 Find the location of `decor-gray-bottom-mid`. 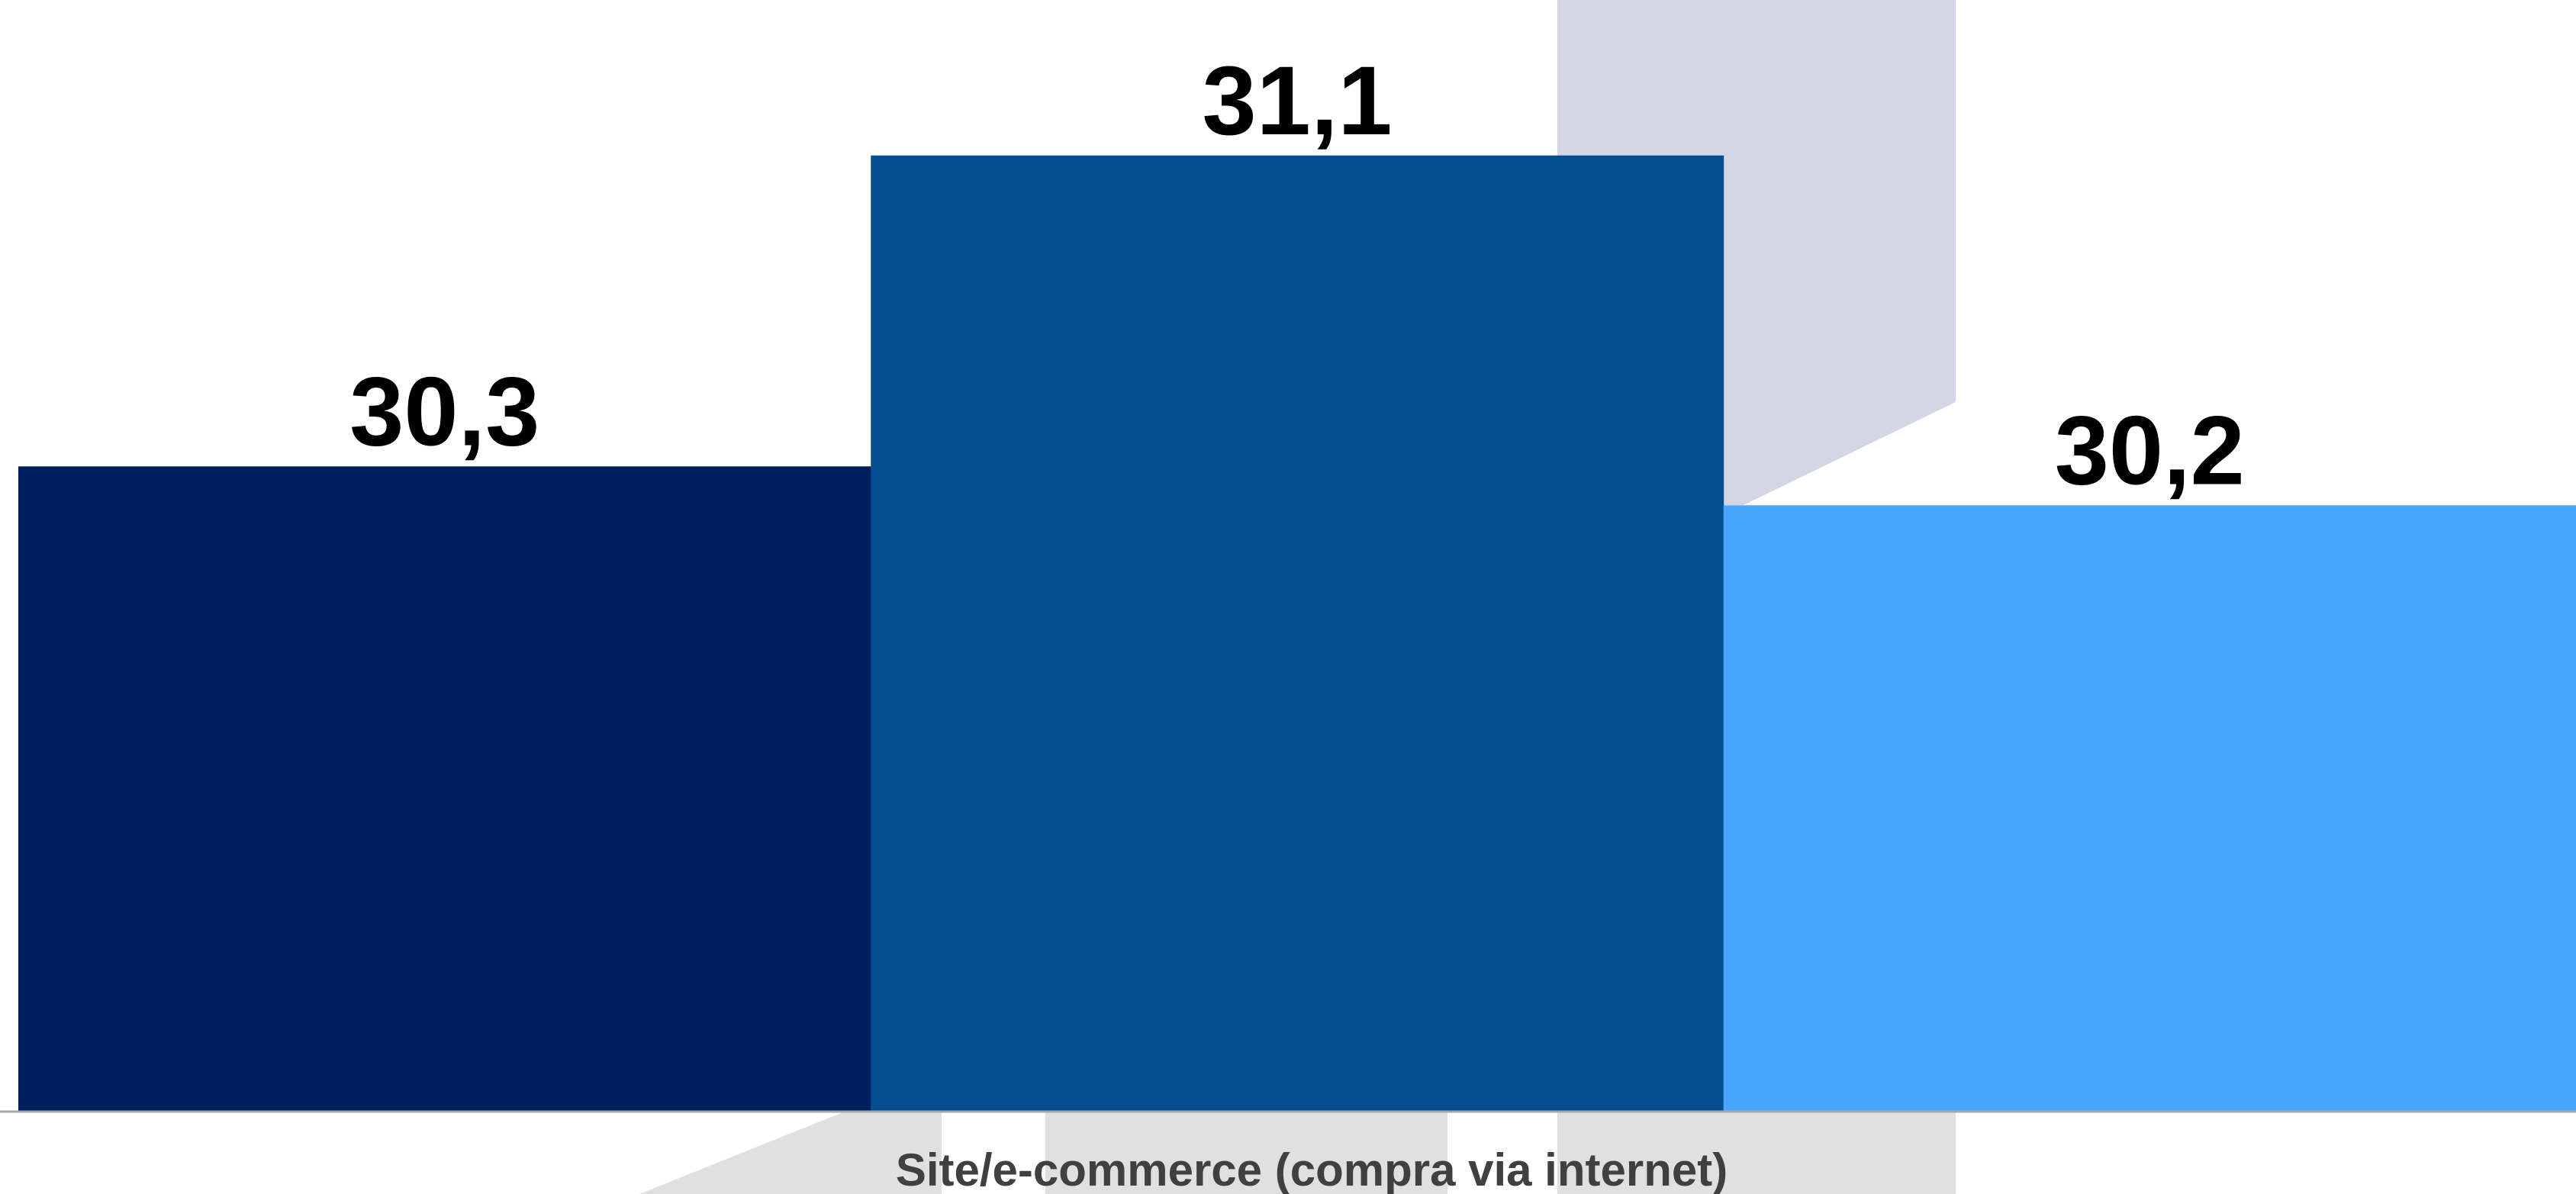

decor-gray-bottom-mid is located at coordinates (1246, 1152).